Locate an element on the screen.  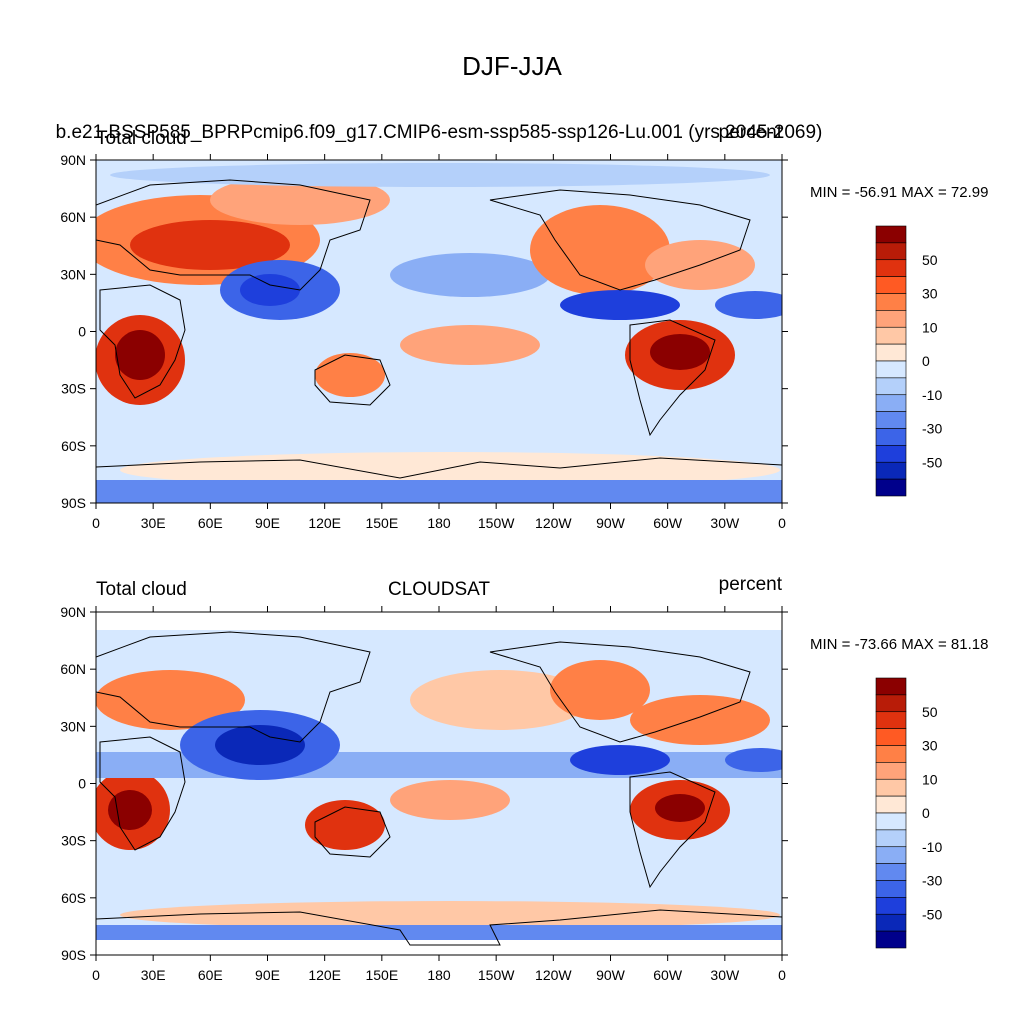
colorbar-label: -10 is located at coordinates (932, 847).